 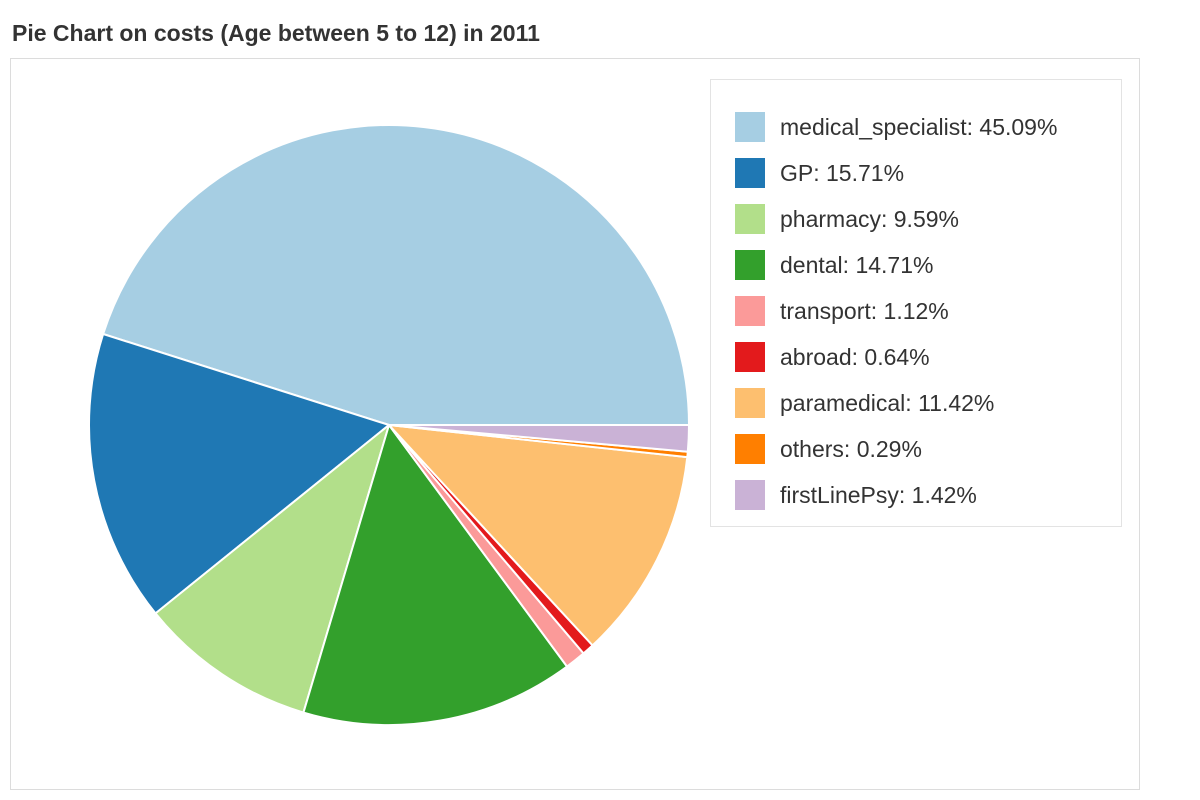 I want to click on legend-item-dental: dental: 14.71%, so click(x=928, y=265).